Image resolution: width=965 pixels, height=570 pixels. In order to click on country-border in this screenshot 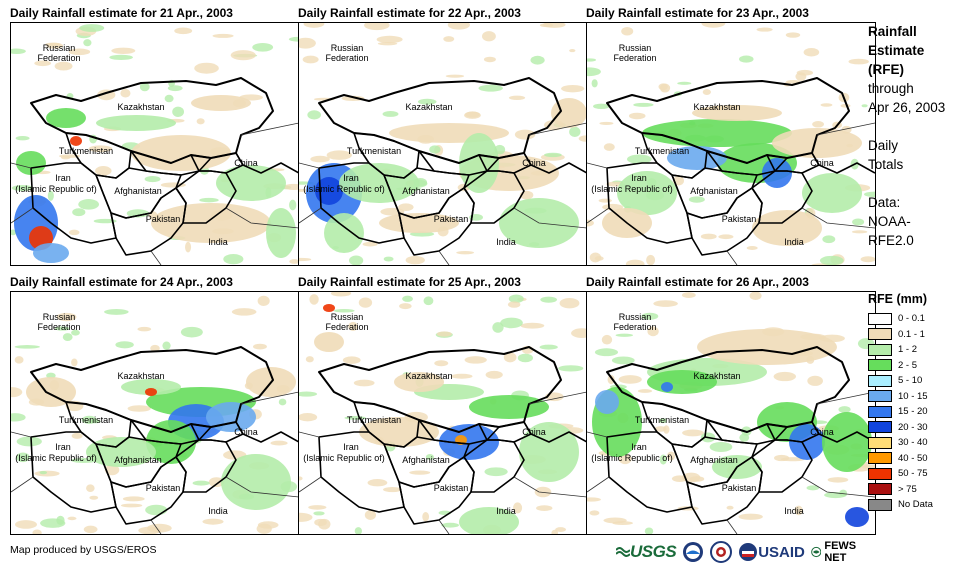, I will do `click(267, 432)`.